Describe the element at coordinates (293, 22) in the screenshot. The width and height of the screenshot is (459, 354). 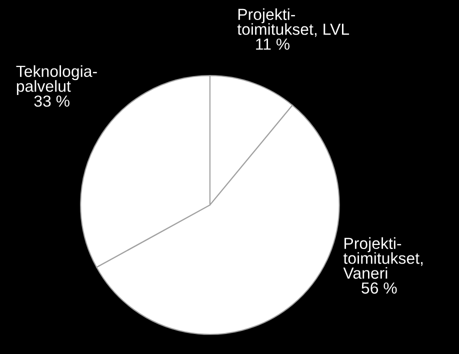
I see `slice-label: Projekti- toimitukset, LVL` at that location.